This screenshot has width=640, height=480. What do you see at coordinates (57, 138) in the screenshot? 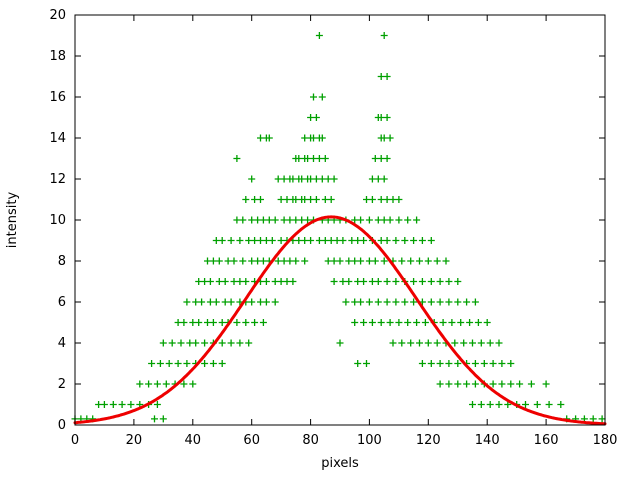
I see `y-axis-tick-label: 14` at bounding box center [57, 138].